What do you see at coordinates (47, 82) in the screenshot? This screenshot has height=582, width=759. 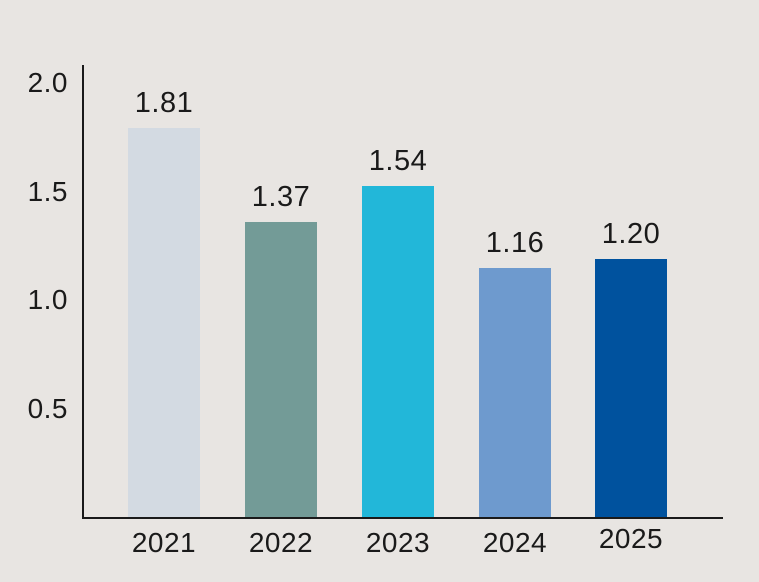 I see `y-tick-label: 2.0` at bounding box center [47, 82].